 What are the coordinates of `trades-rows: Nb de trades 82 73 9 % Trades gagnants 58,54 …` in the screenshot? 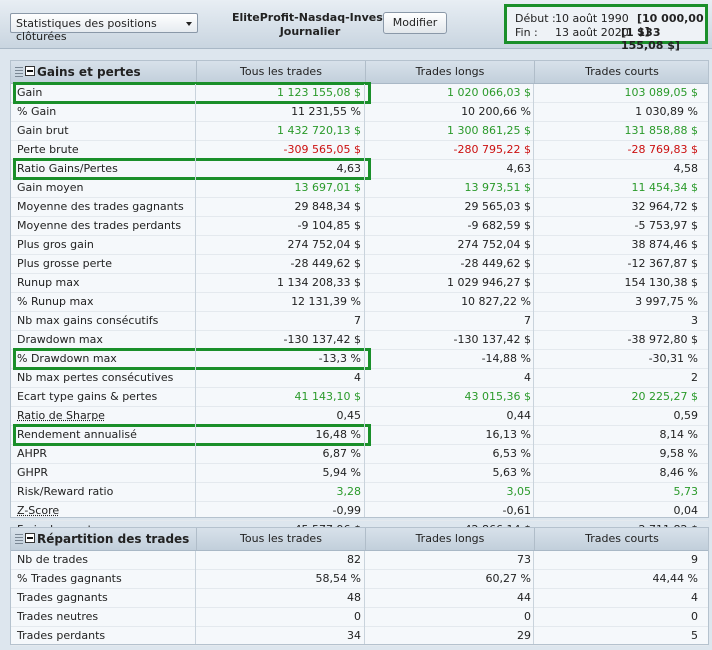 It's located at (359, 598).